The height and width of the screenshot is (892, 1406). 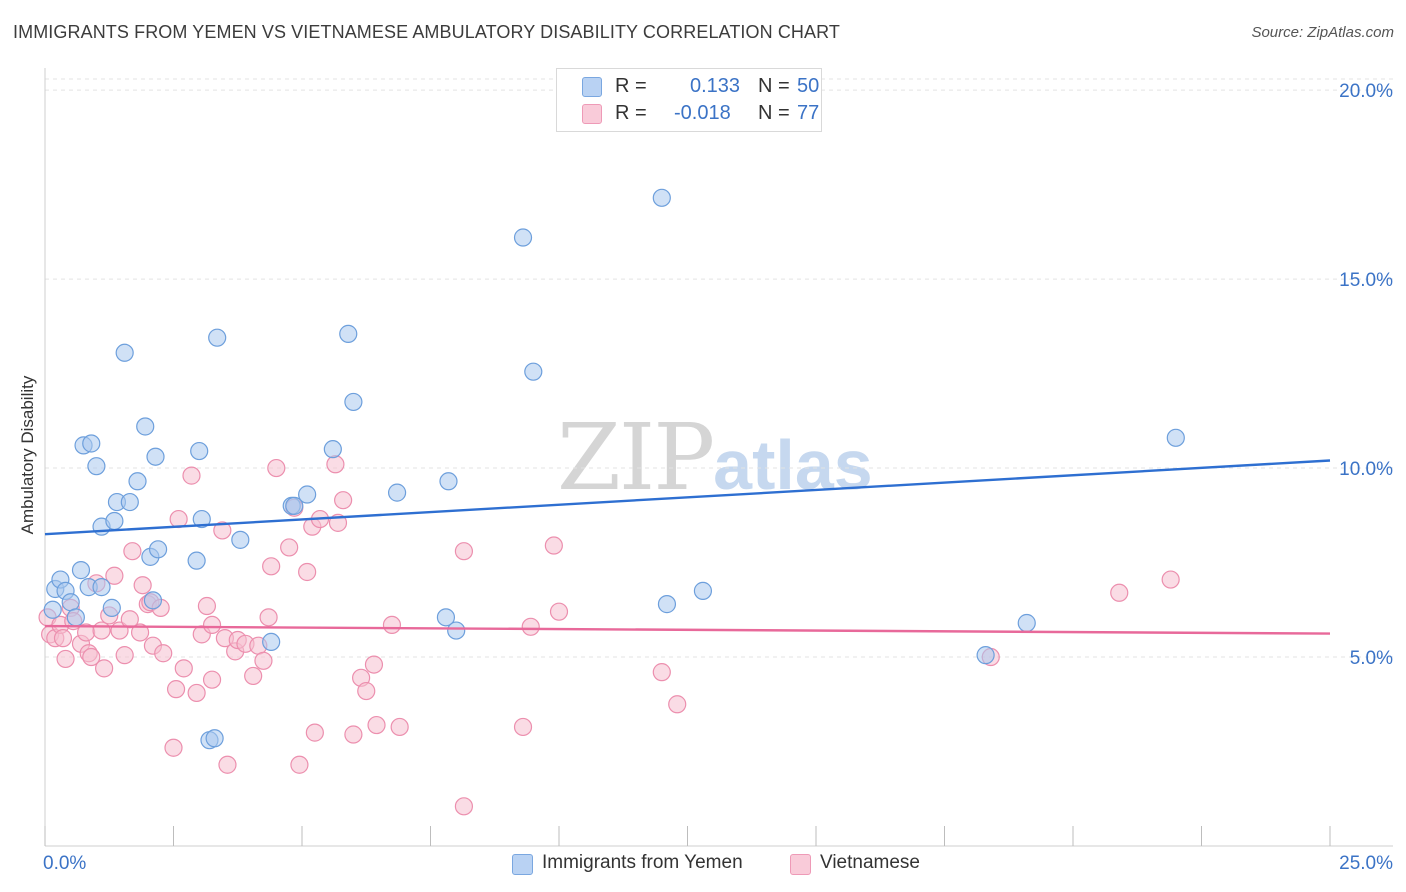 I want to click on y-tick-label: 5.0%, so click(x=1371, y=658).